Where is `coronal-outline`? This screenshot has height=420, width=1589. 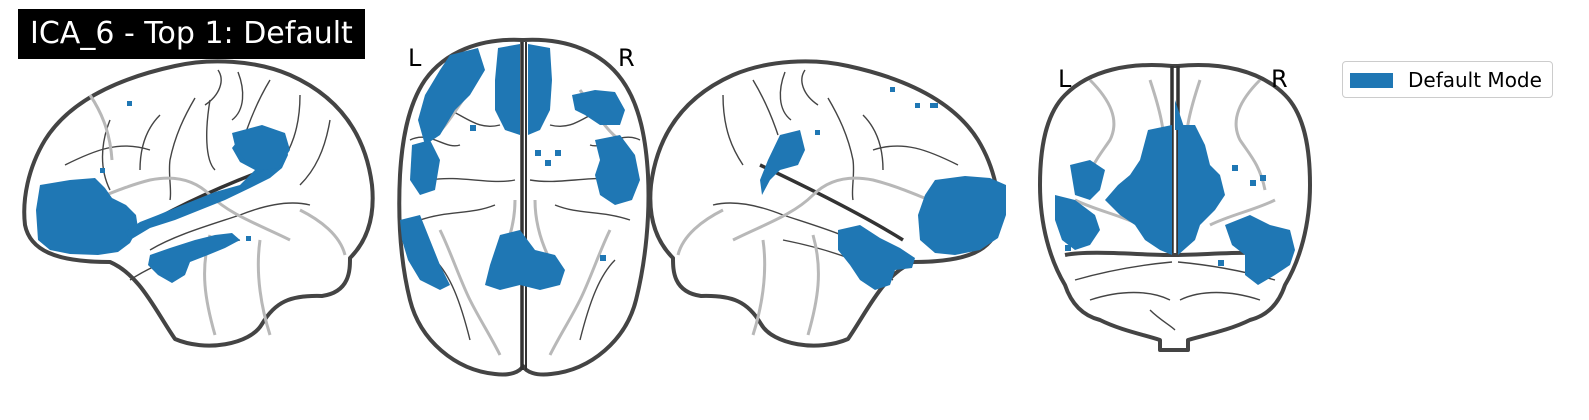
coronal-outline is located at coordinates (1175, 207).